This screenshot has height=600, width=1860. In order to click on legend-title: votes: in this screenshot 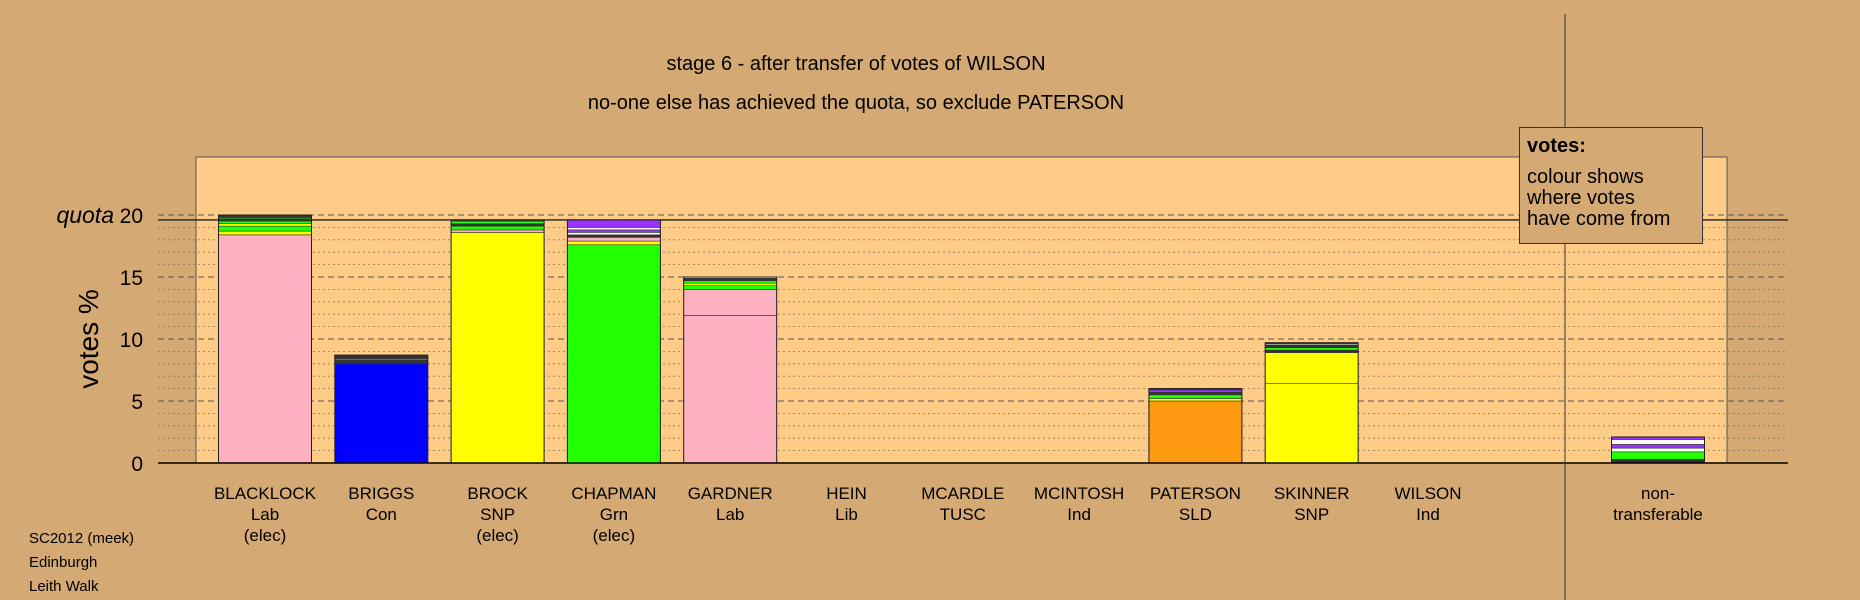, I will do `click(1556, 146)`.